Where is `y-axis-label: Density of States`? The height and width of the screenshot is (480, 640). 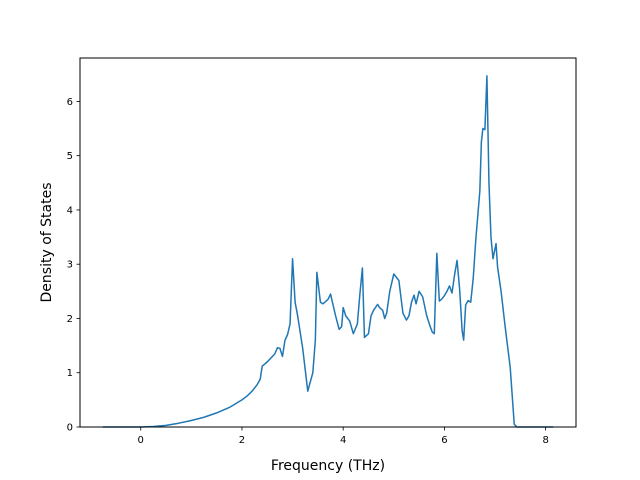
y-axis-label: Density of States is located at coordinates (47, 243).